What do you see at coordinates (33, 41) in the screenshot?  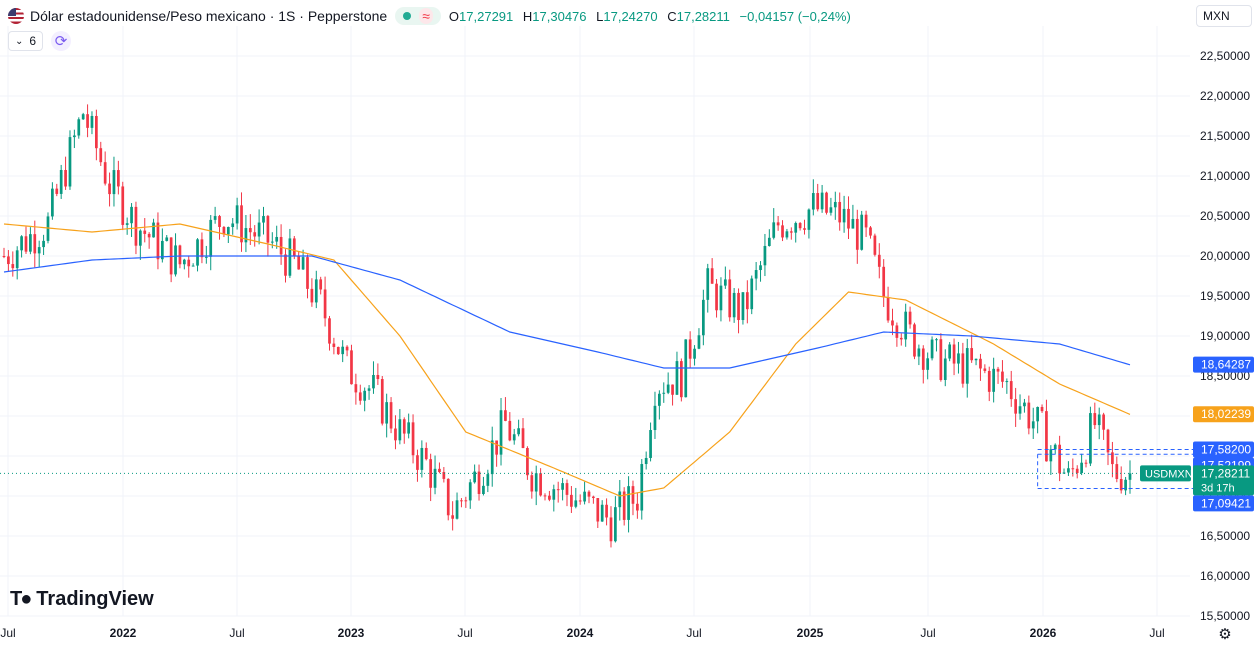 I see `indicators-count: 6` at bounding box center [33, 41].